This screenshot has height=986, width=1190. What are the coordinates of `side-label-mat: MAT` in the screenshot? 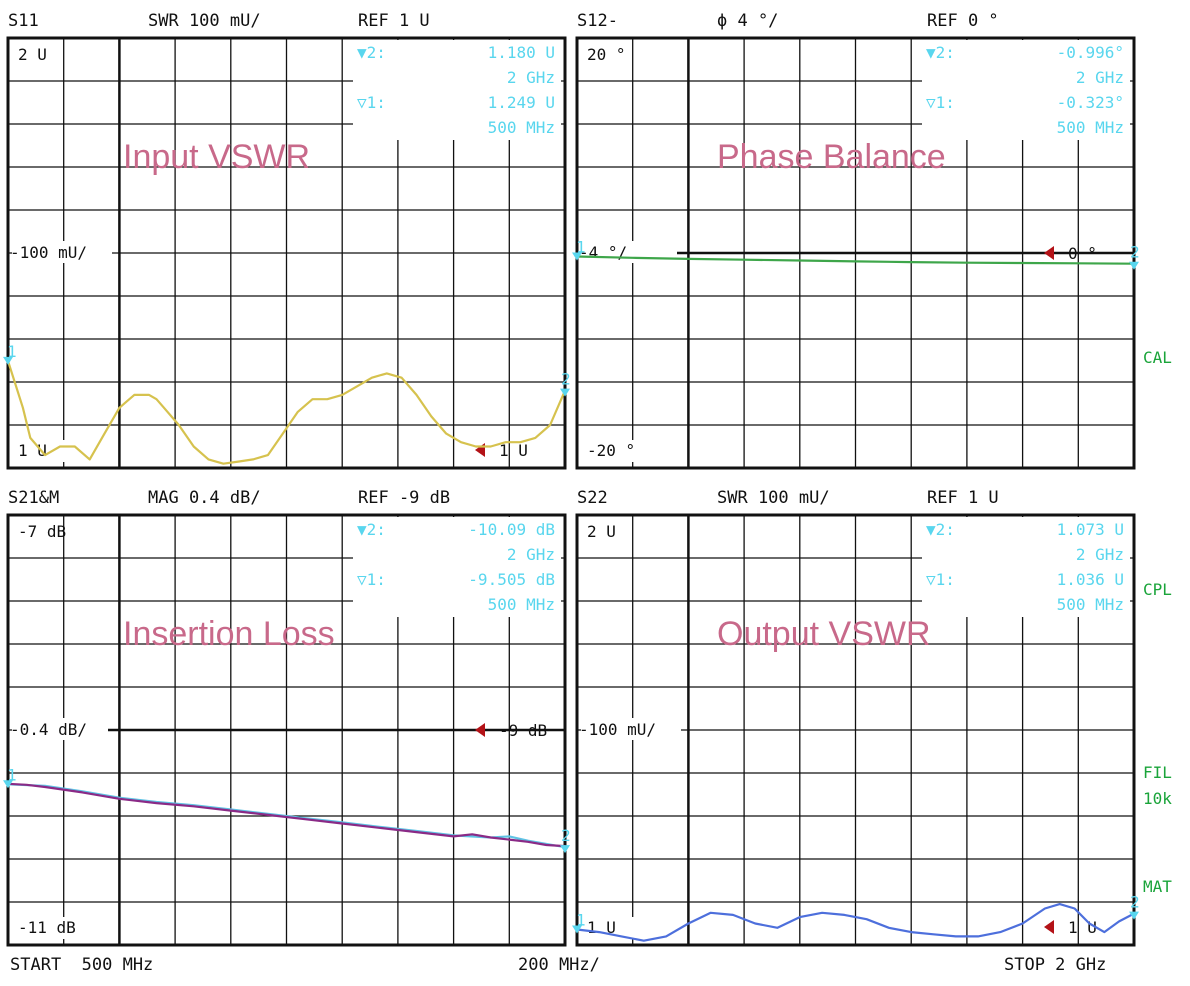 It's located at (1157, 886).